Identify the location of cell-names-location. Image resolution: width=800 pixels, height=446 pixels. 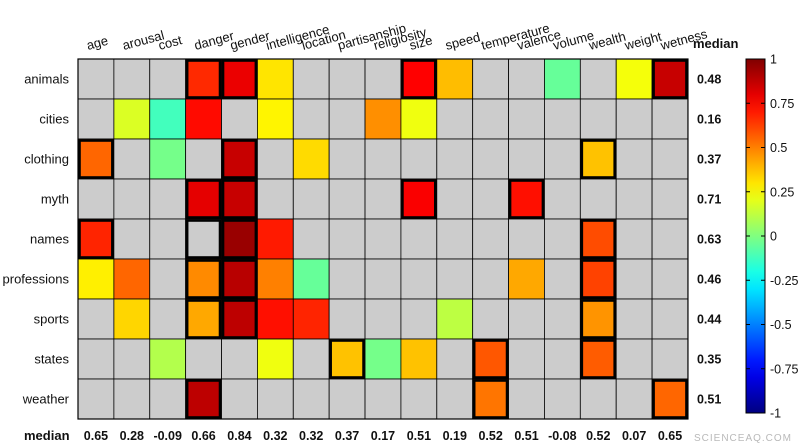
(311, 239).